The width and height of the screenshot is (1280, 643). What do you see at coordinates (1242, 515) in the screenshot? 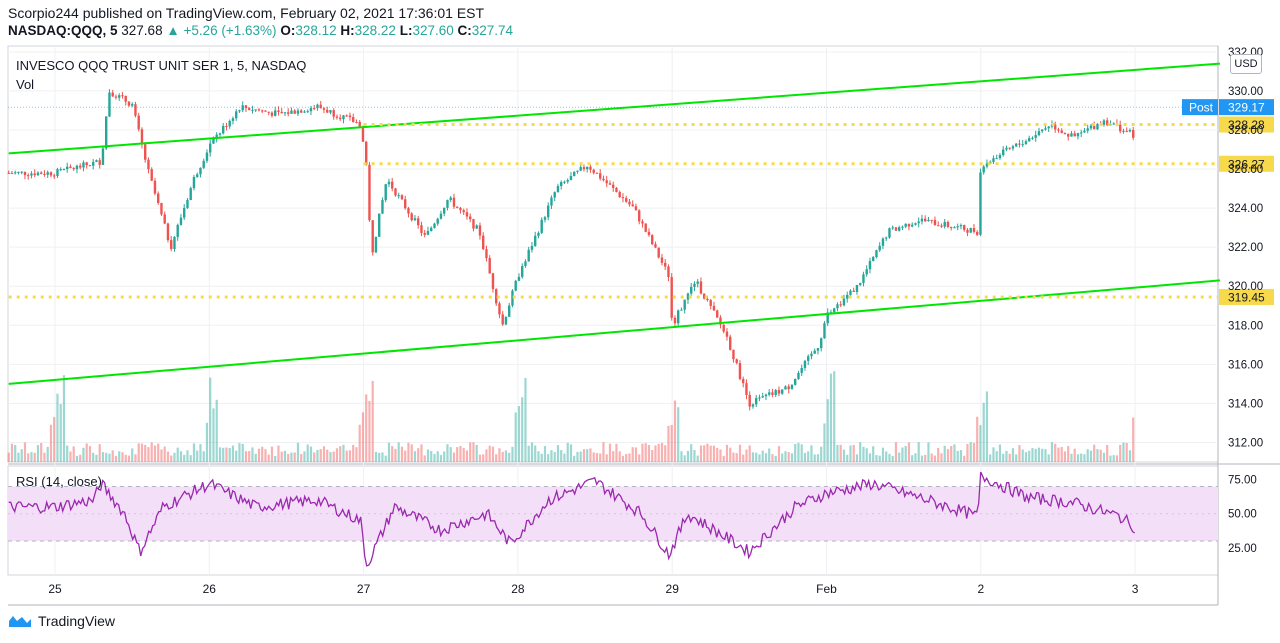
I see `rsi-y-tick-label: 50.00` at bounding box center [1242, 515].